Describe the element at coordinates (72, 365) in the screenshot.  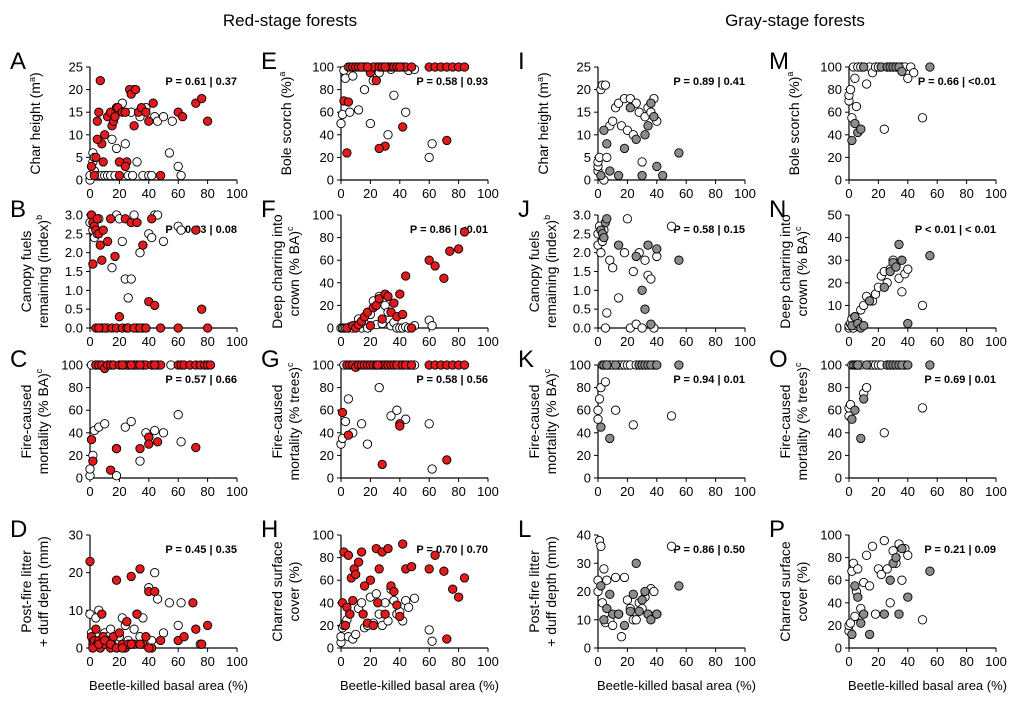
I see `ytick-label-c-5: 100` at that location.